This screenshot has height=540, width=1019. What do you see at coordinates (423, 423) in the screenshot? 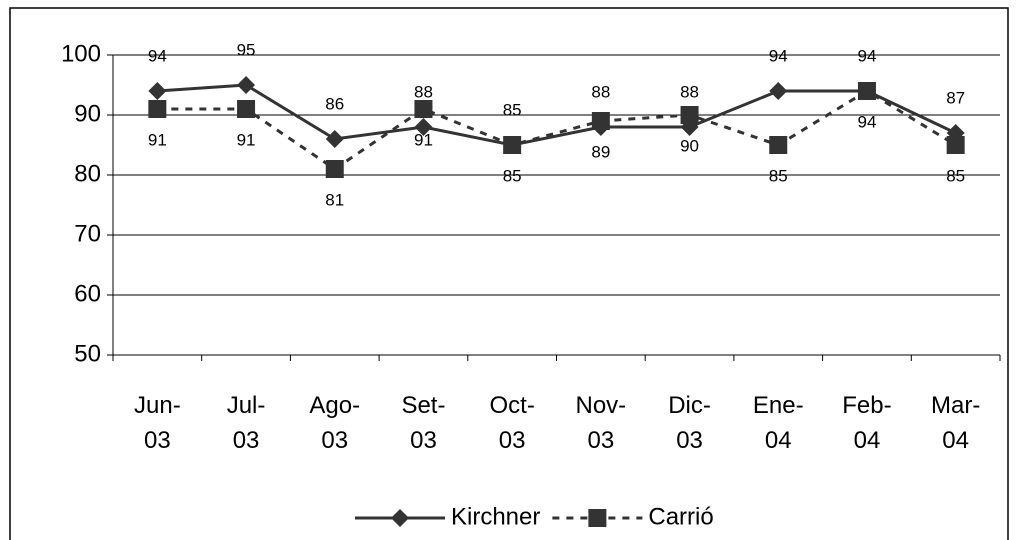
I see `x-tick-label: Set-03` at bounding box center [423, 423].